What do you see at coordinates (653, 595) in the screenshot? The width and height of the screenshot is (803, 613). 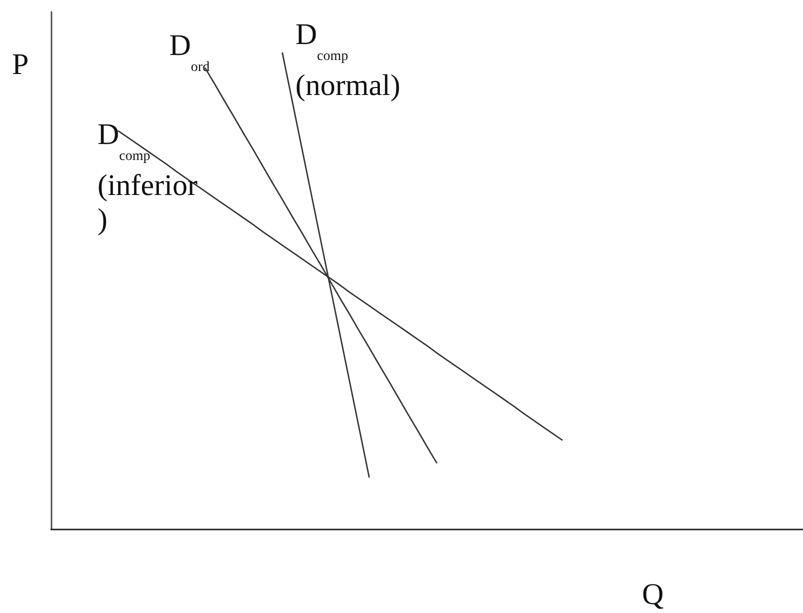 I see `x-axis-title: Q` at bounding box center [653, 595].